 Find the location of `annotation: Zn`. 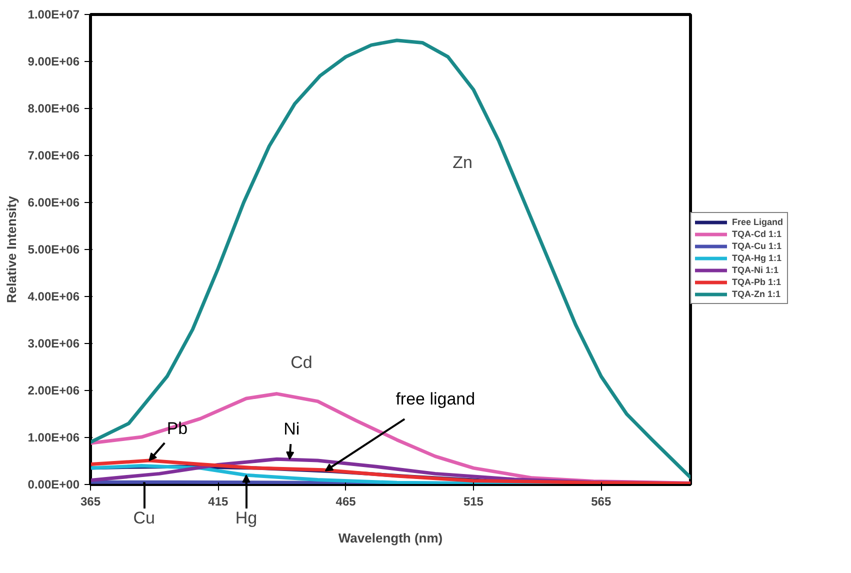

annotation: Zn is located at coordinates (462, 162).